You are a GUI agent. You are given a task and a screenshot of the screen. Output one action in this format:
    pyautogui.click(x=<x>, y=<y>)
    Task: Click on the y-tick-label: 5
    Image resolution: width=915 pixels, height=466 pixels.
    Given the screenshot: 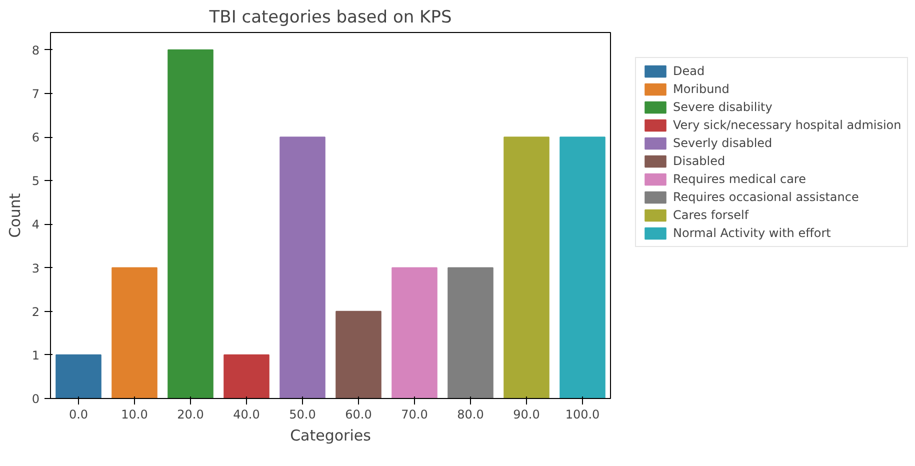 What is the action you would take?
    pyautogui.click(x=36, y=181)
    